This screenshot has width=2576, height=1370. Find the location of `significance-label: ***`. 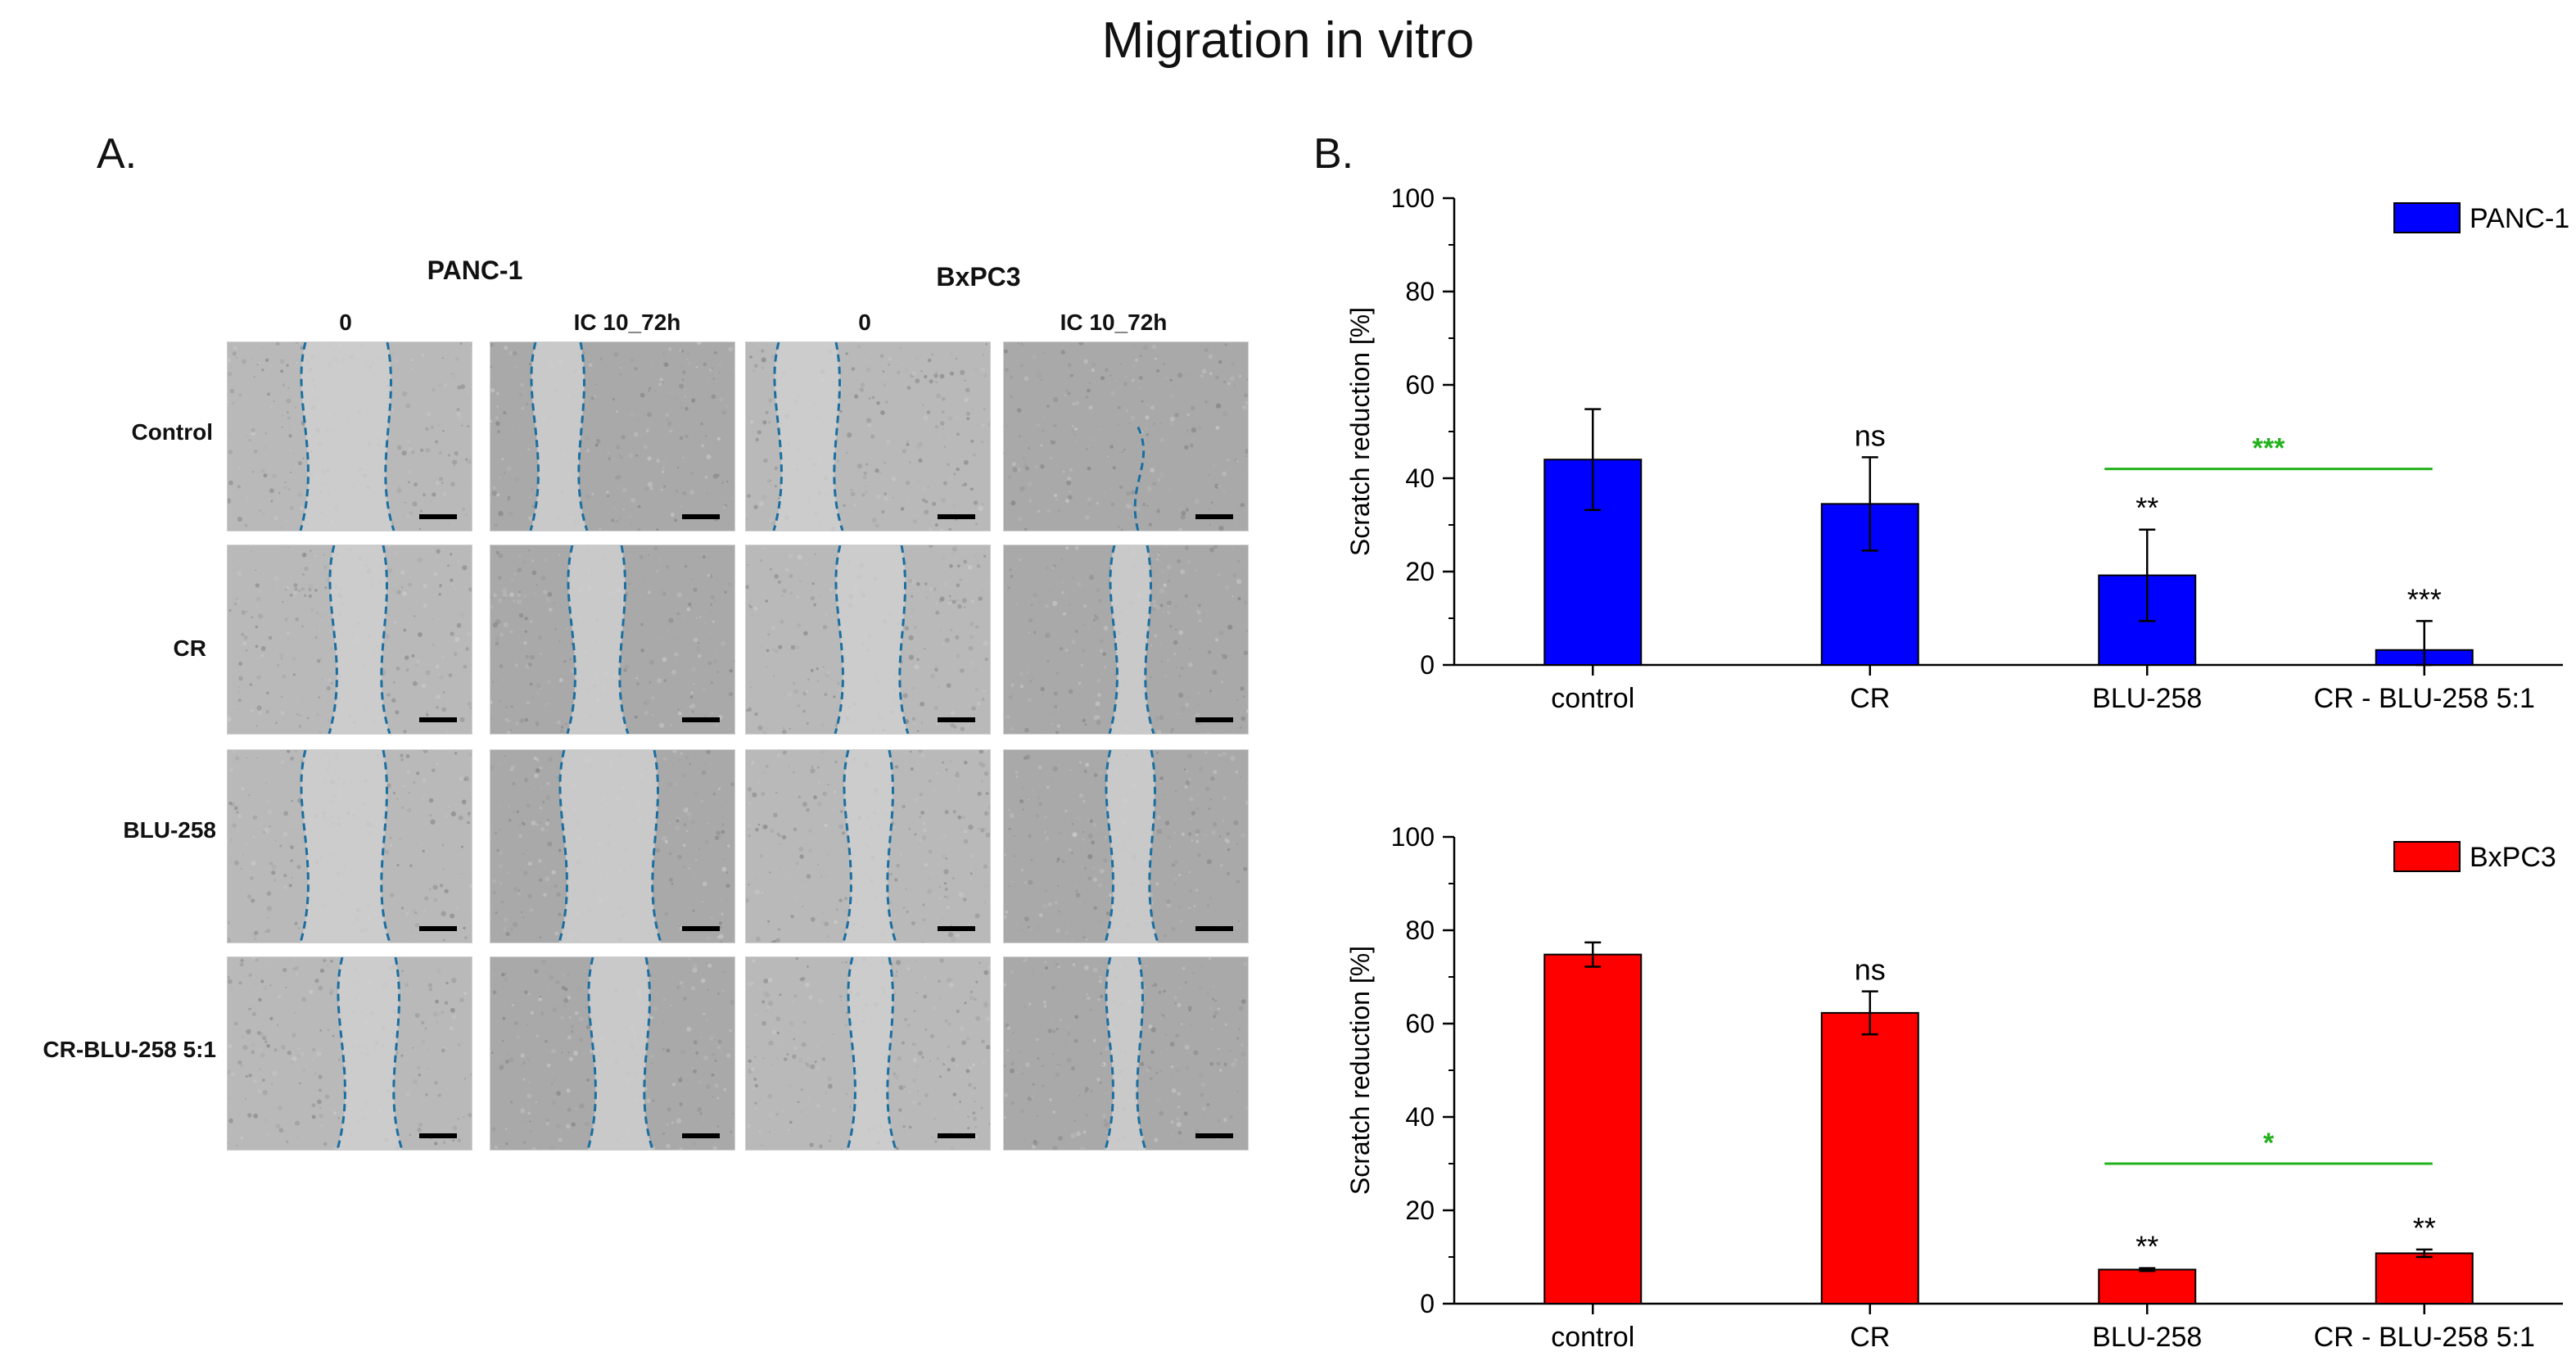

significance-label: *** is located at coordinates (2424, 599).